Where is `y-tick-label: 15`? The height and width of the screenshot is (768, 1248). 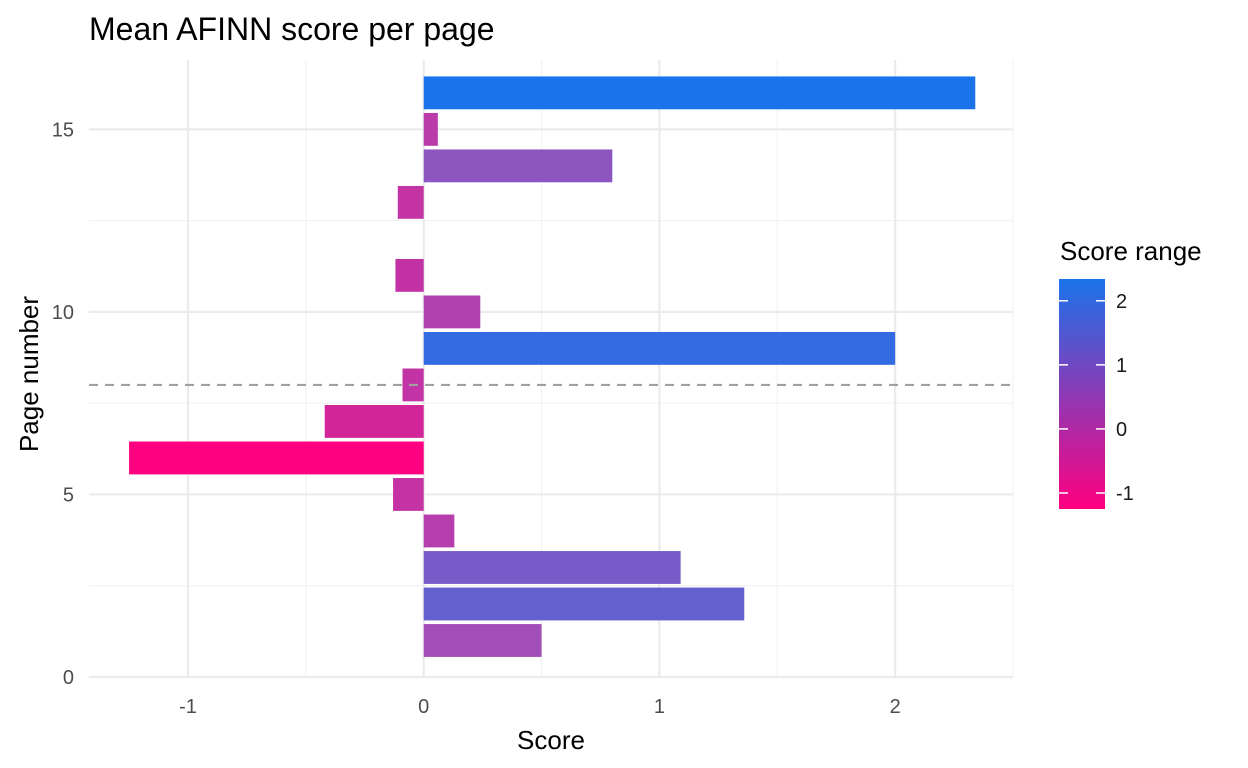 y-tick-label: 15 is located at coordinates (63, 130).